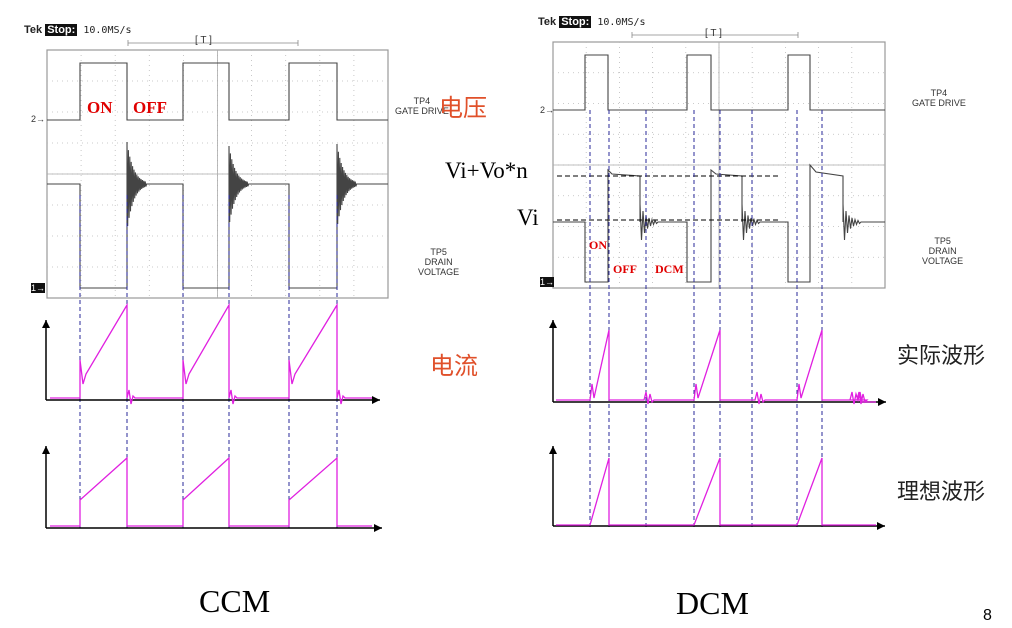 The image size is (1012, 628). Describe the element at coordinates (463, 108) in the screenshot. I see `voltage-label: 电压` at that location.